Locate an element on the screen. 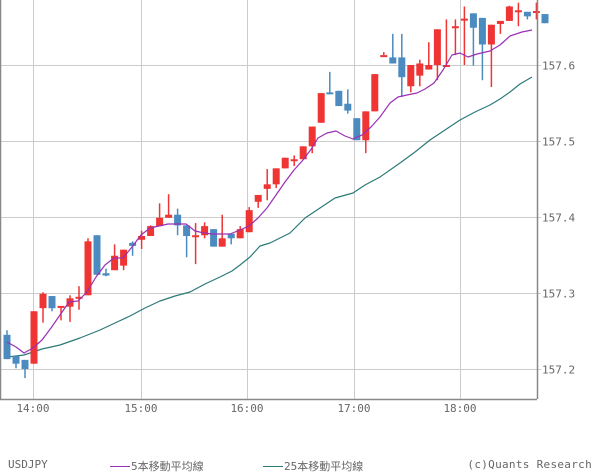  legend-ma5: 5本移動平均線 is located at coordinates (157, 466).